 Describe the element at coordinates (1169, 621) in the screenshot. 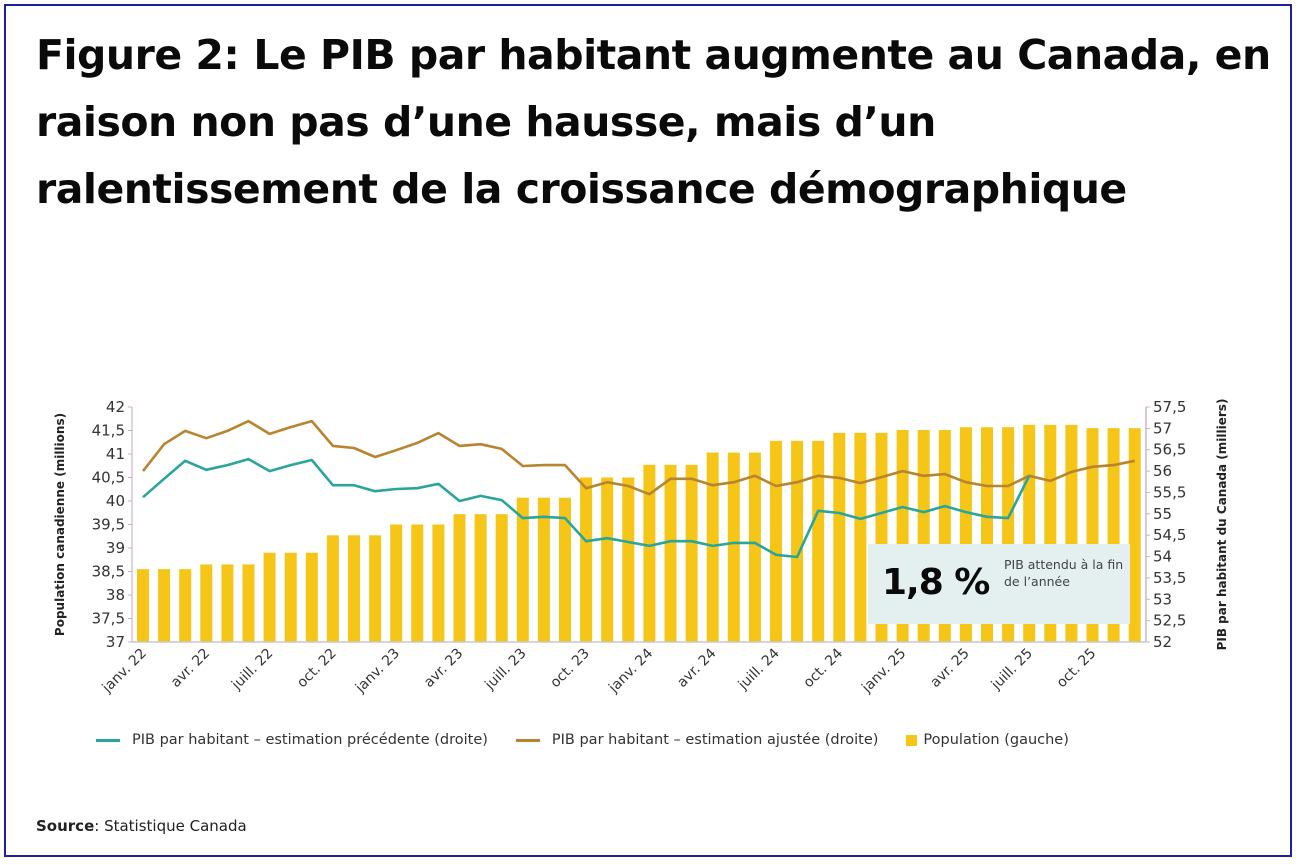

I see `y-right-tick-label: 52,5` at that location.